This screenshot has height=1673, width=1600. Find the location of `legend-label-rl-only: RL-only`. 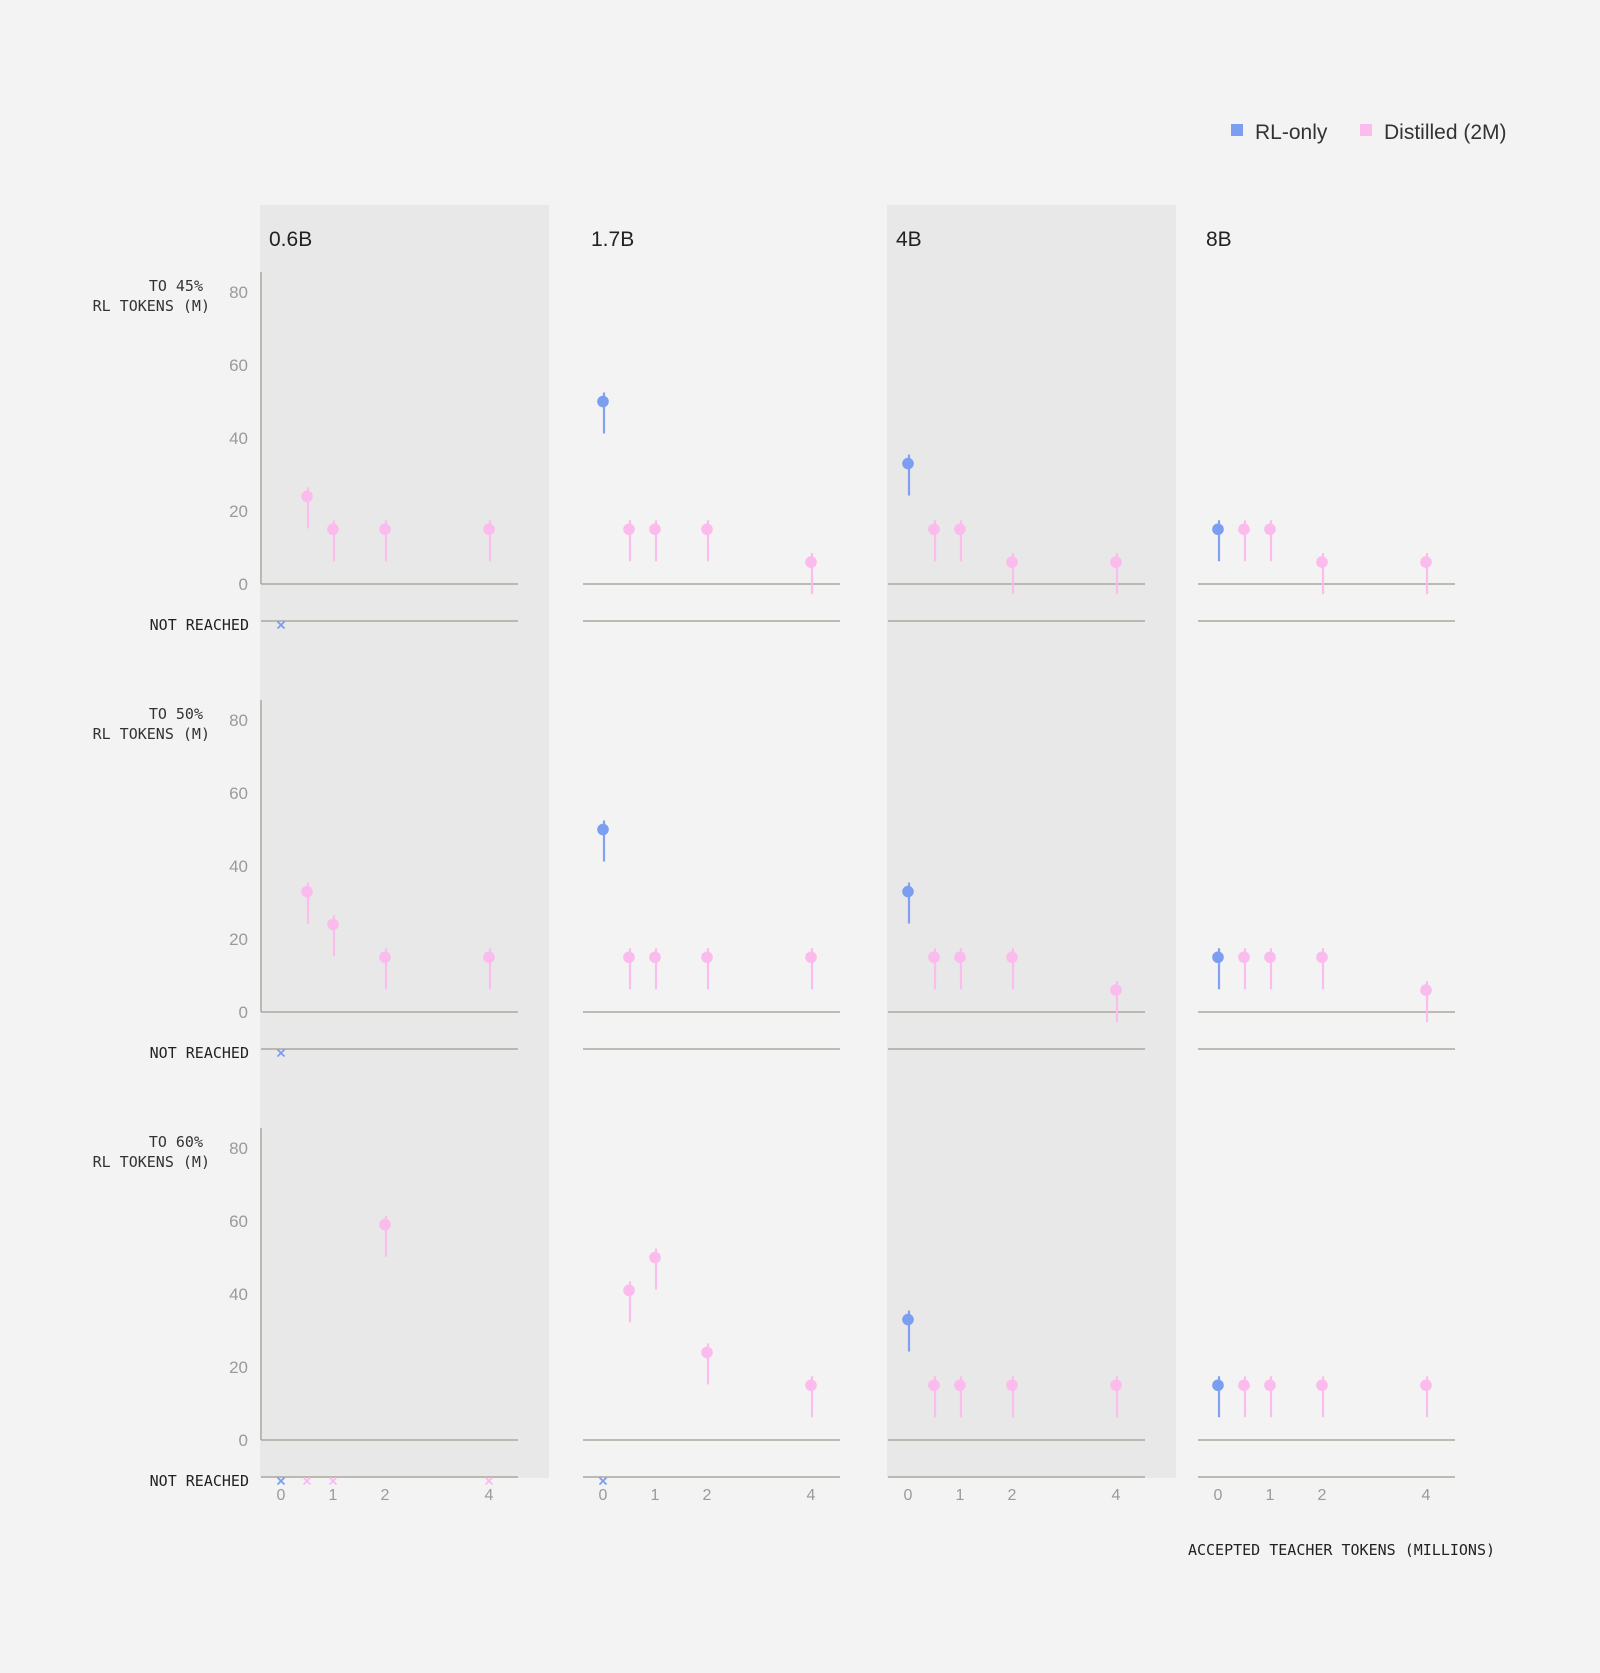

legend-label-rl-only: RL-only is located at coordinates (1291, 132).